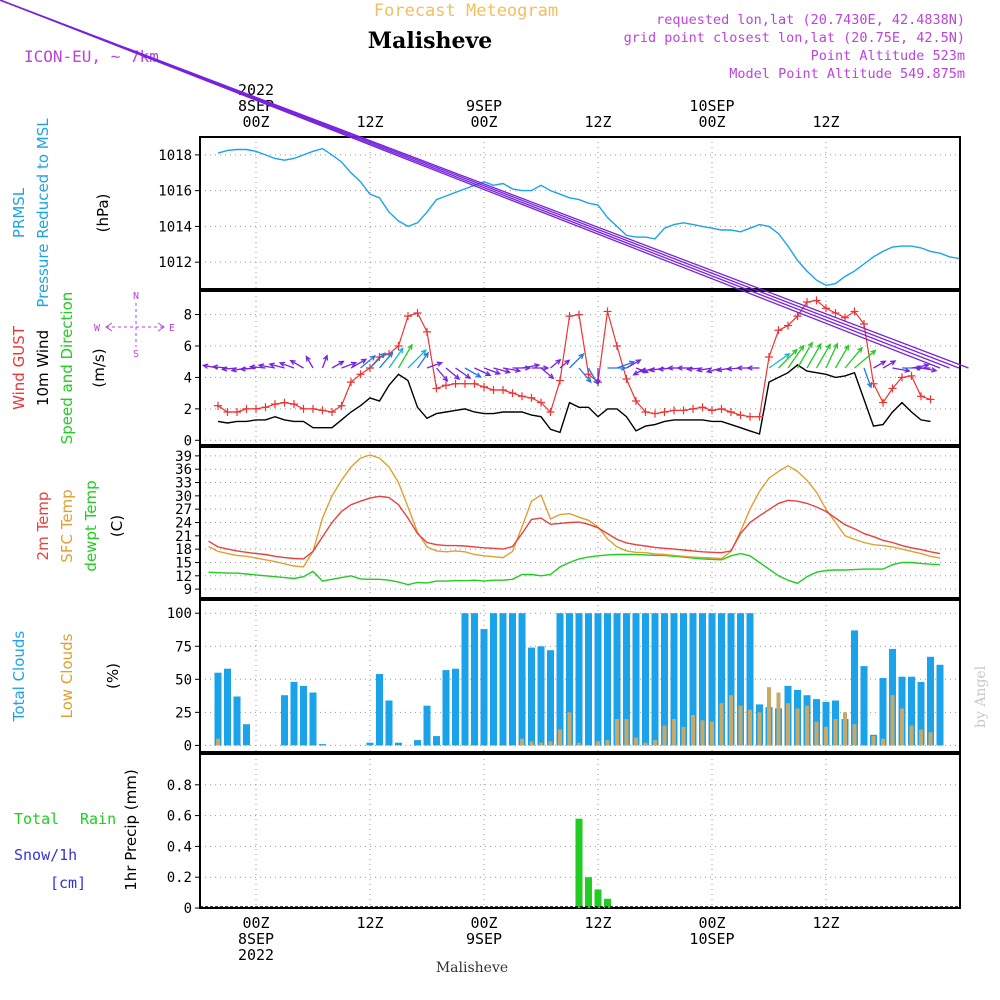  What do you see at coordinates (36, 819) in the screenshot?
I see `legend-total: Total` at bounding box center [36, 819].